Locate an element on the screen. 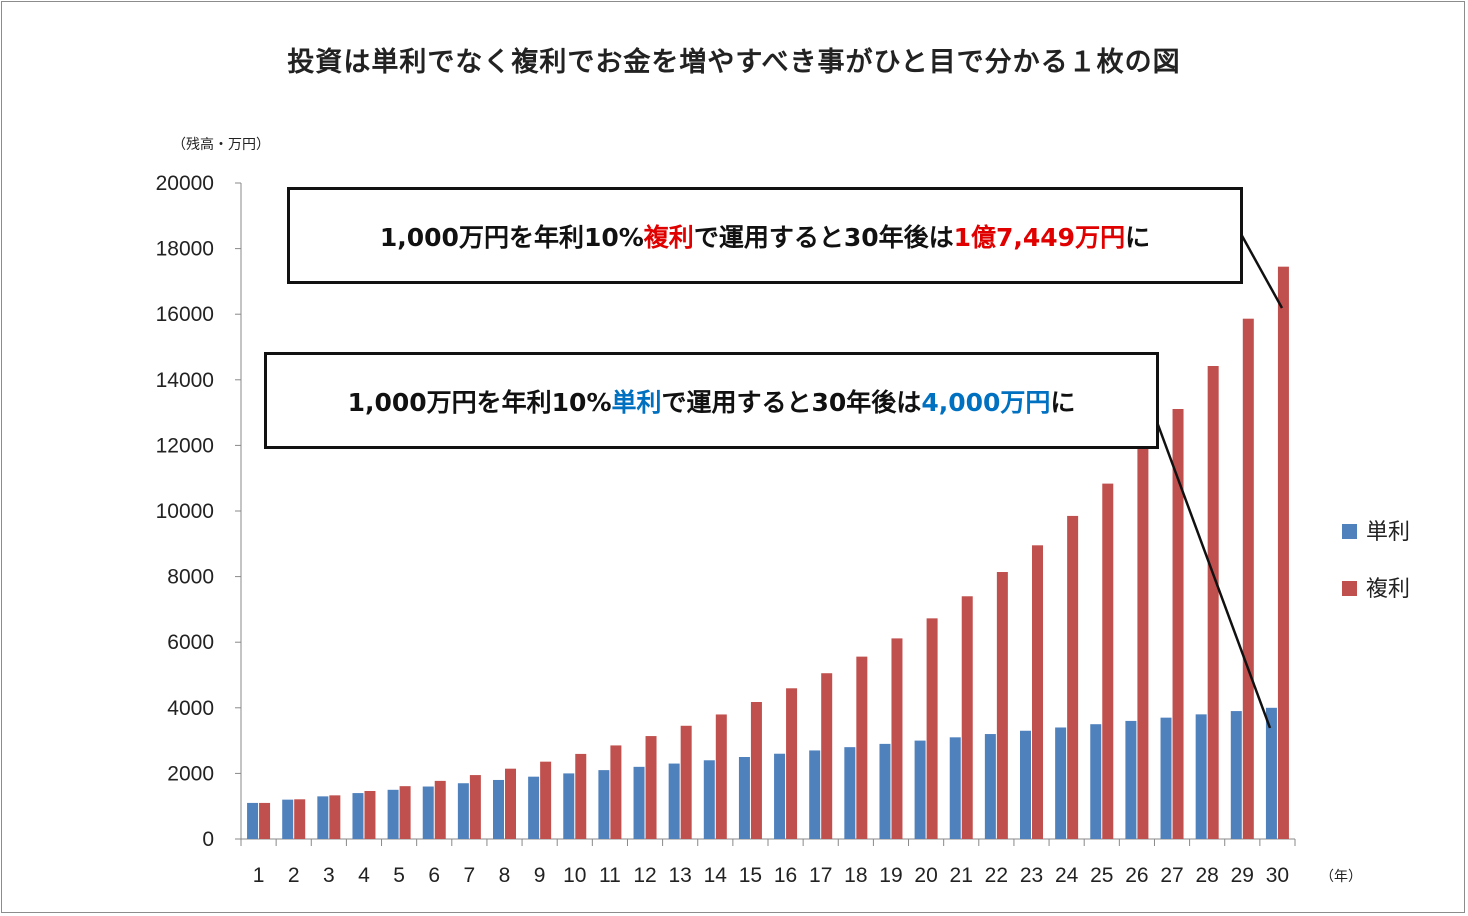 The image size is (1468, 916). x-tick-label: 15 is located at coordinates (750, 875).